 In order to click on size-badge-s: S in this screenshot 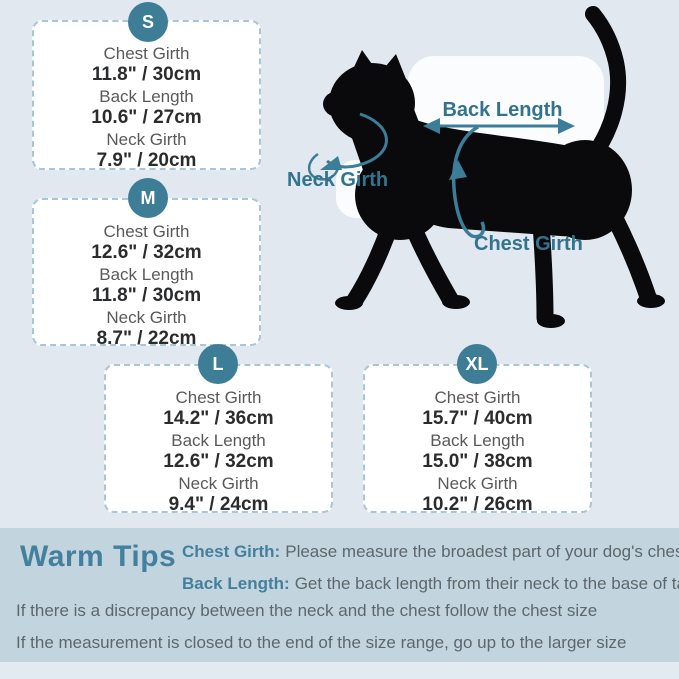, I will do `click(148, 22)`.